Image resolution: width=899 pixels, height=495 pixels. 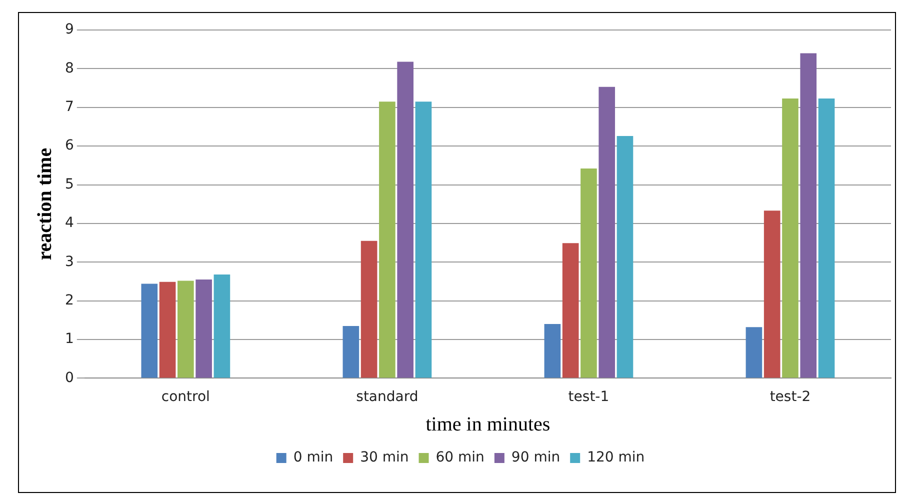 What do you see at coordinates (185, 397) in the screenshot?
I see `x-tick-label: control` at bounding box center [185, 397].